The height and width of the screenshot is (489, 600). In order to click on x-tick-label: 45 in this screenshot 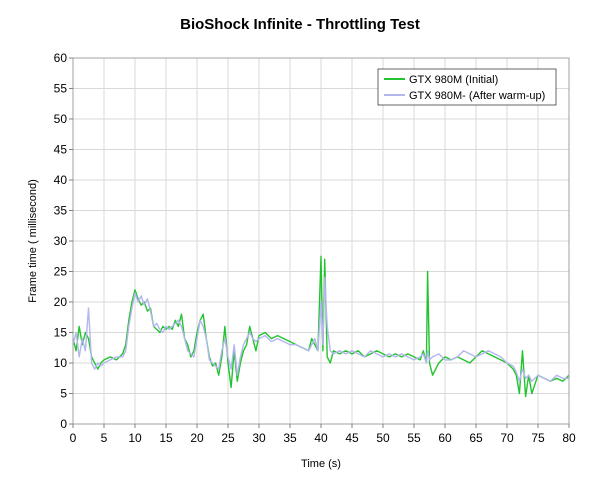, I will do `click(352, 438)`.